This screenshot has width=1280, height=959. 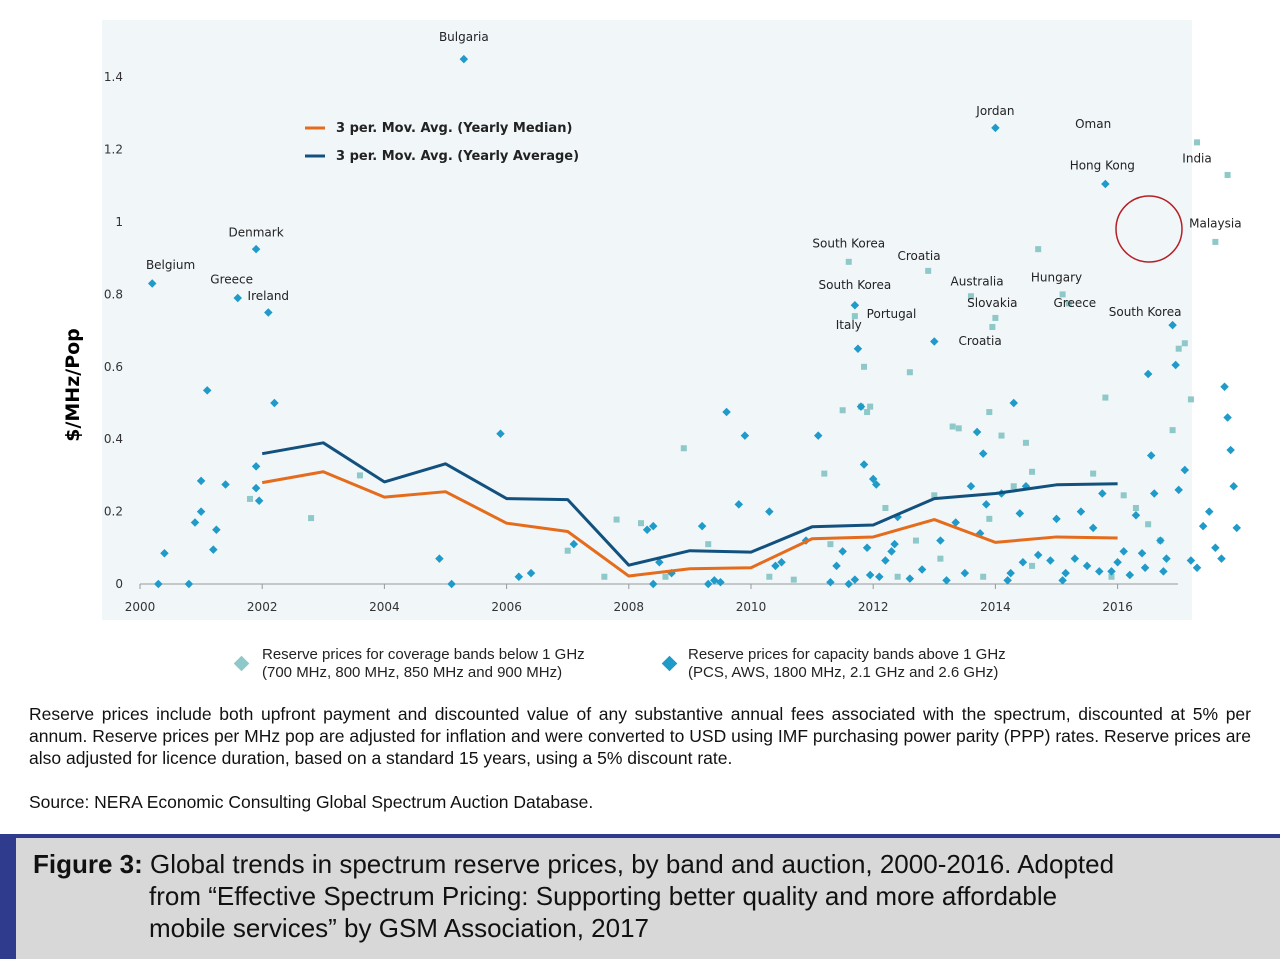 I want to click on point-annotation: Bulgaria, so click(x=464, y=37).